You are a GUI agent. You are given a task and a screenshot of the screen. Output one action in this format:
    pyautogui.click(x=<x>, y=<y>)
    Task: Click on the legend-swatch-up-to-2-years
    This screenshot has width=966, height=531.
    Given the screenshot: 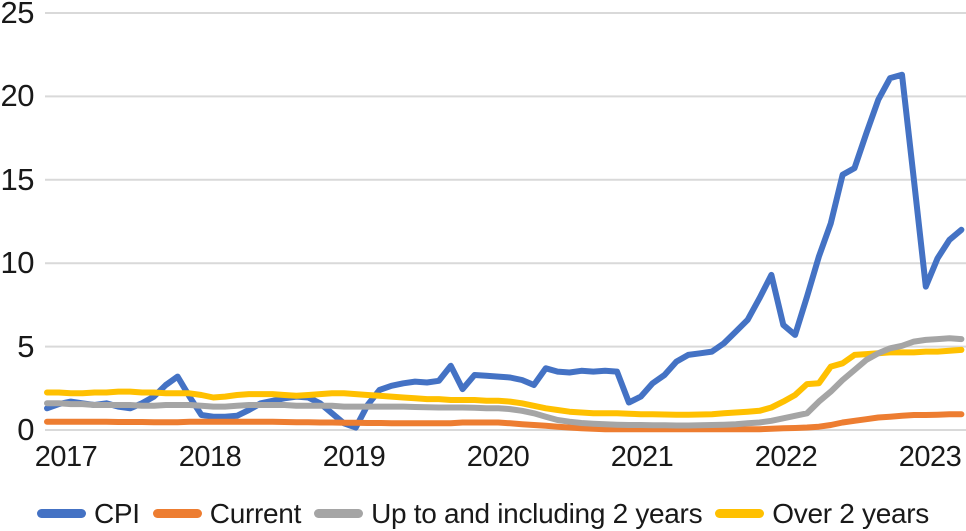 What is the action you would take?
    pyautogui.click(x=339, y=513)
    